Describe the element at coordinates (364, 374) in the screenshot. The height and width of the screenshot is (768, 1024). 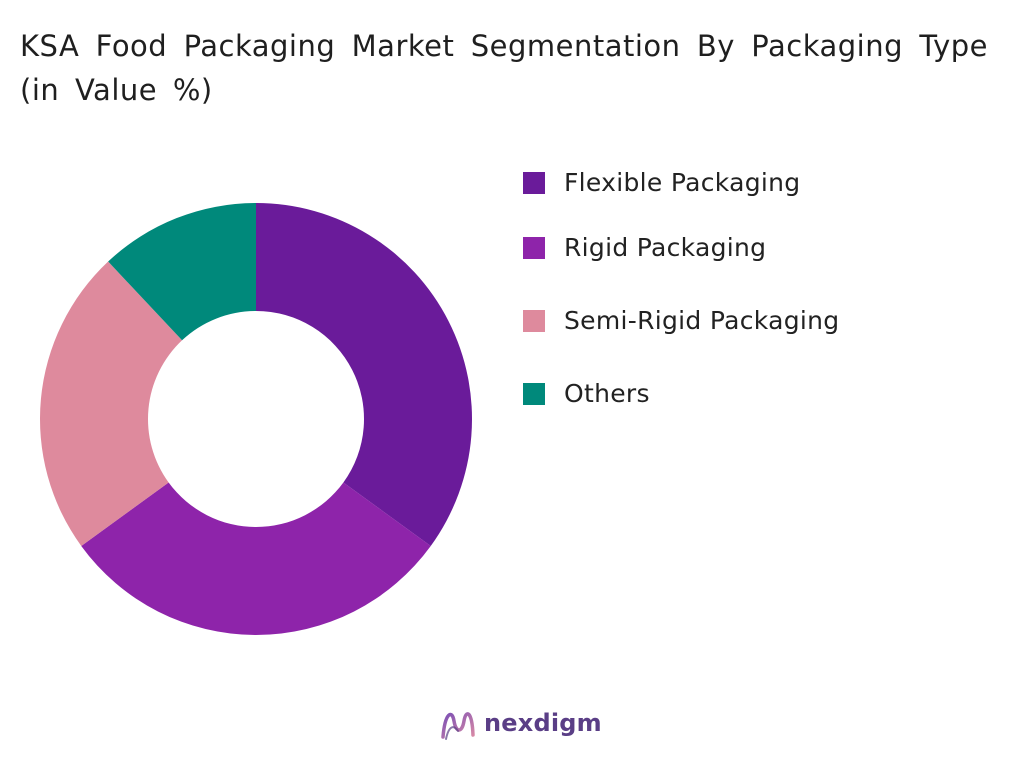
I see `donut-slice-flexible-packaging` at that location.